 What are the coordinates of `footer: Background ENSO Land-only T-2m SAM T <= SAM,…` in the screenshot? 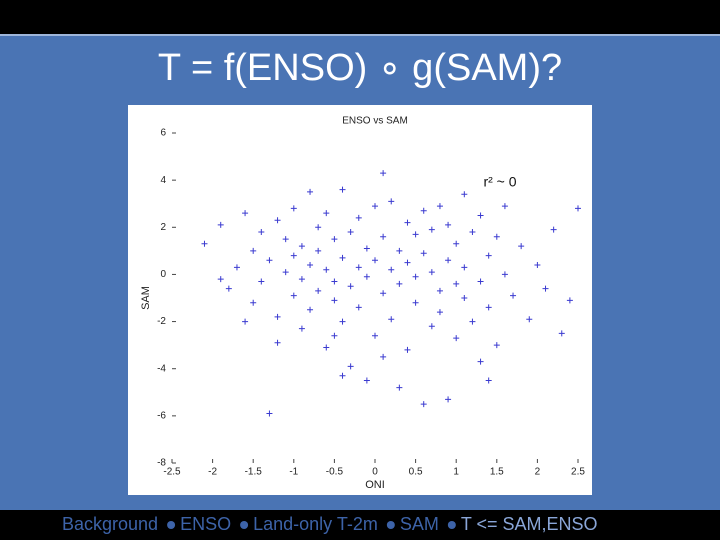 It's located at (330, 524).